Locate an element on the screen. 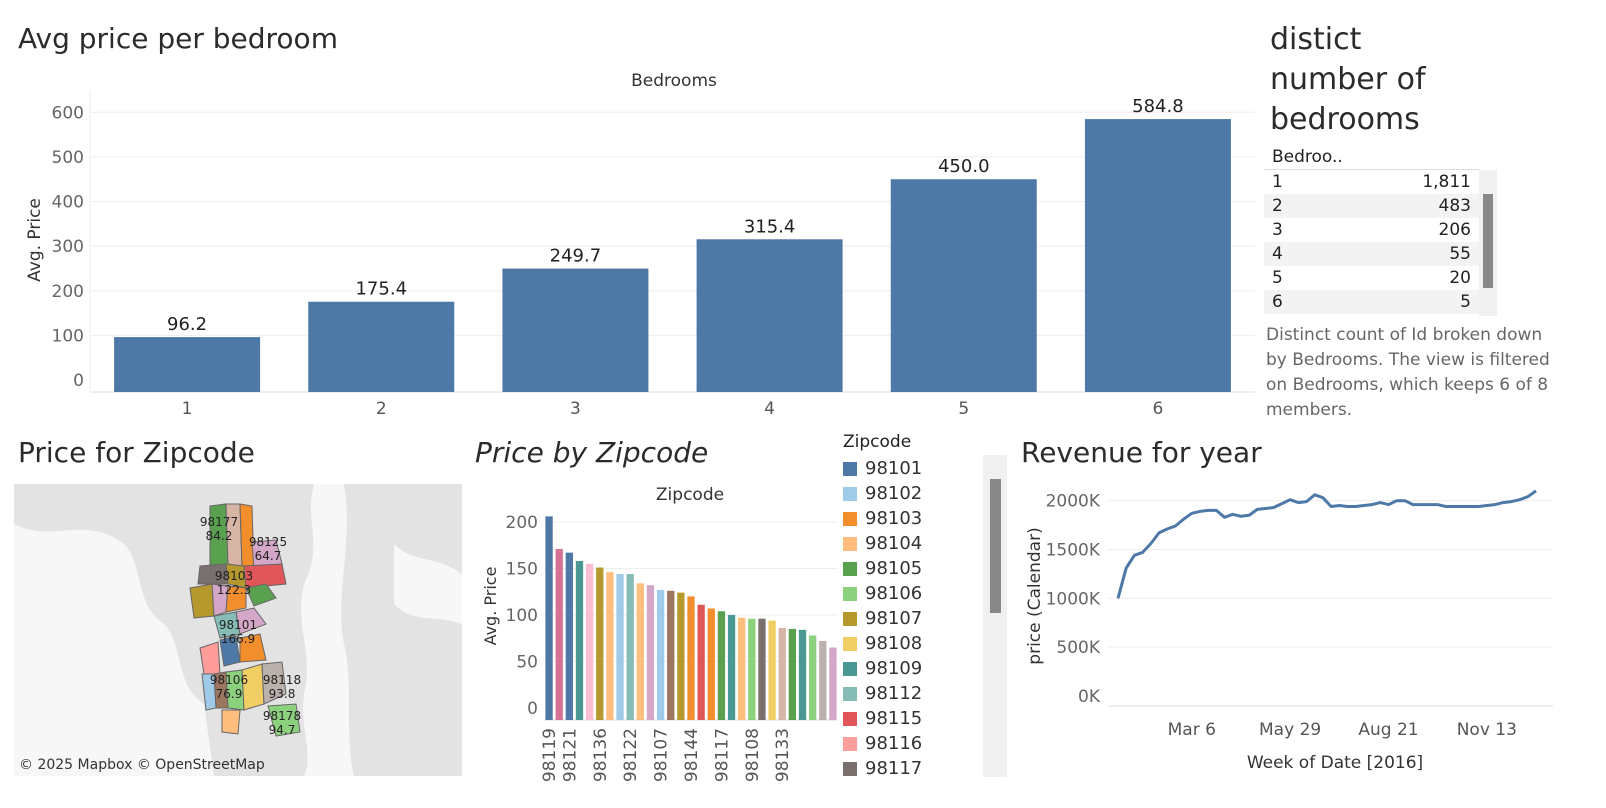 The height and width of the screenshot is (808, 1606). x-tick-label: 98107 is located at coordinates (662, 755).